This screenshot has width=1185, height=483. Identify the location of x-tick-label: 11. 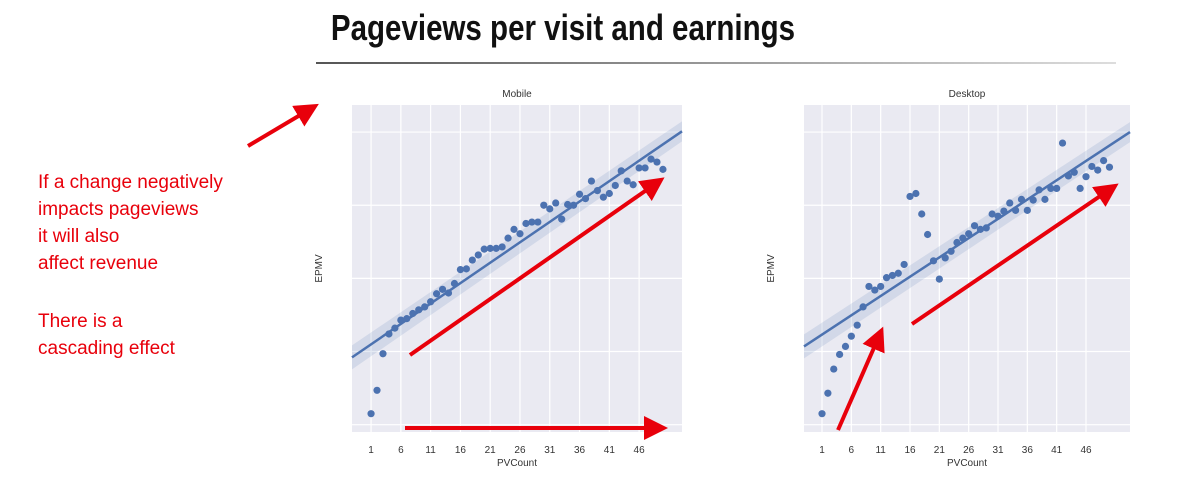
(430, 450).